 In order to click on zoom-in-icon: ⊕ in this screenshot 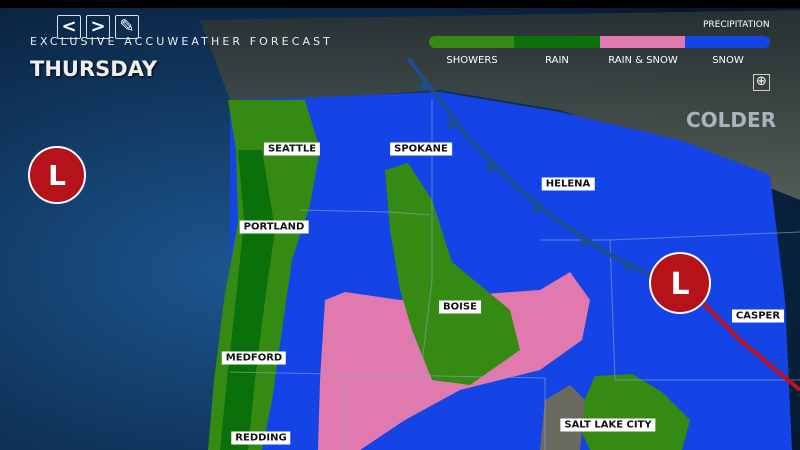, I will do `click(761, 82)`.